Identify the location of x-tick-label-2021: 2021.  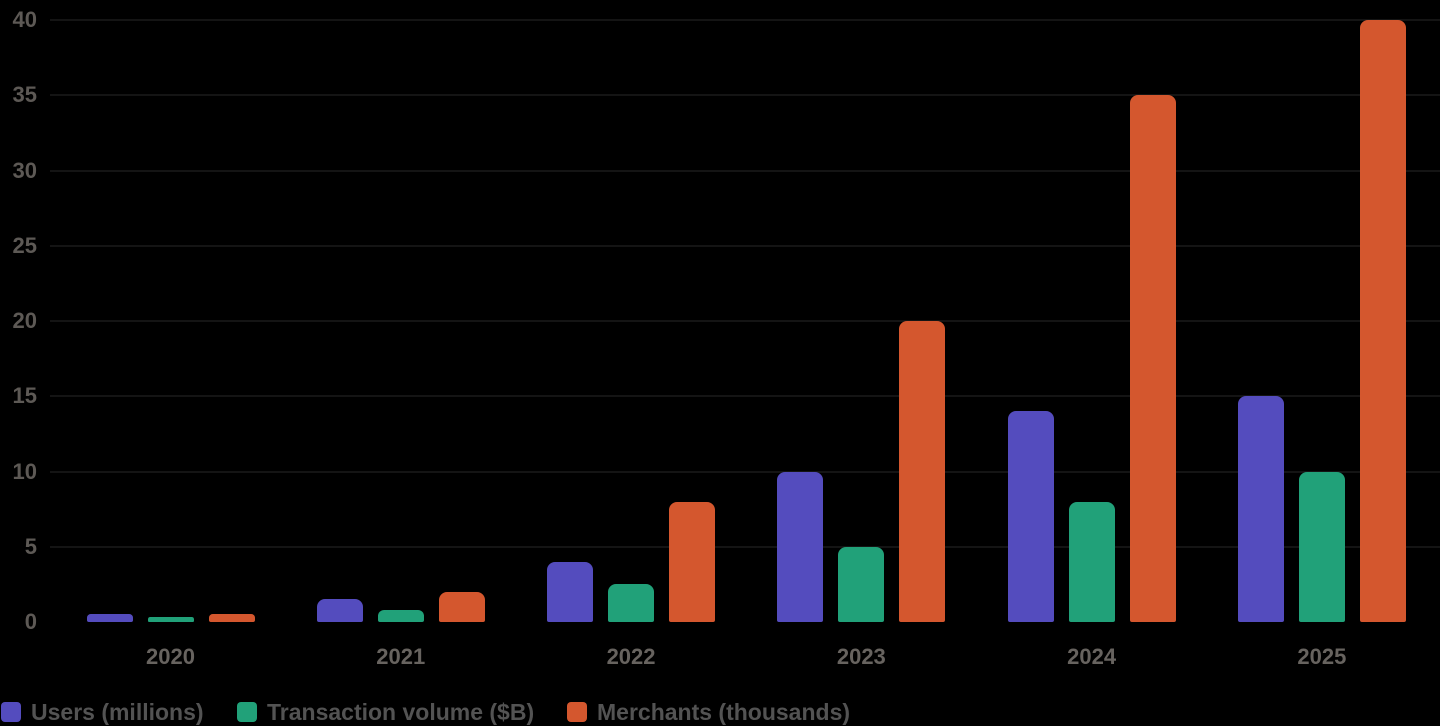
(401, 656).